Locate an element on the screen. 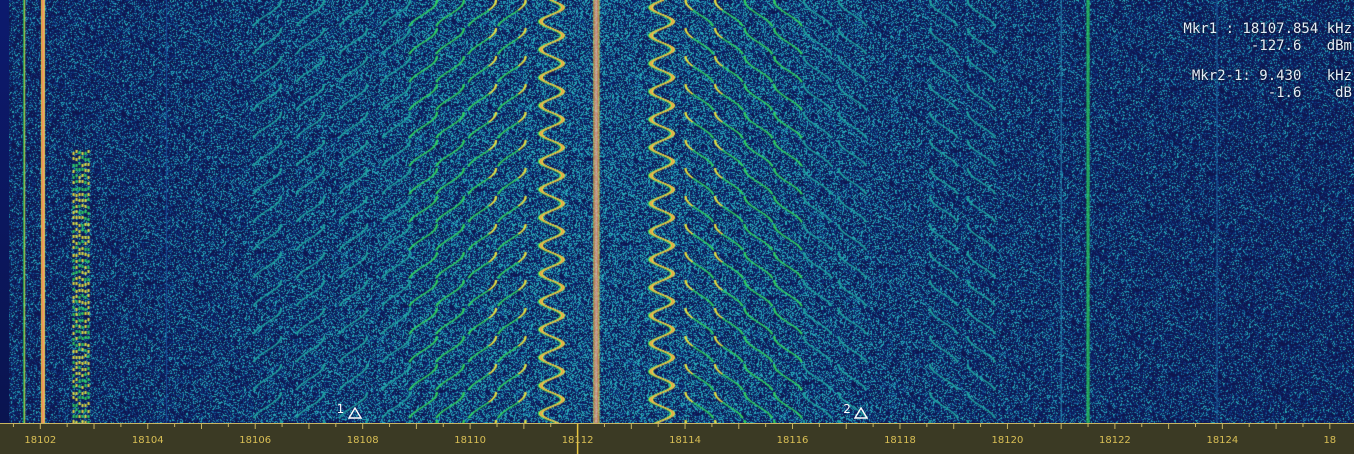 This screenshot has height=454, width=1354. marker-2-triangle-icon is located at coordinates (861, 413).